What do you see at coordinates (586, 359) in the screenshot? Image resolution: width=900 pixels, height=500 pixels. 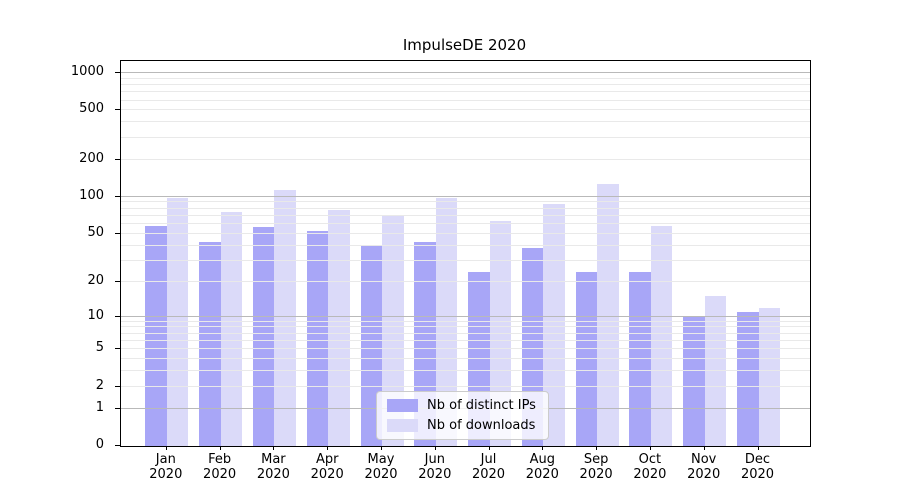 I see `bar-distinct-ips-sep` at bounding box center [586, 359].